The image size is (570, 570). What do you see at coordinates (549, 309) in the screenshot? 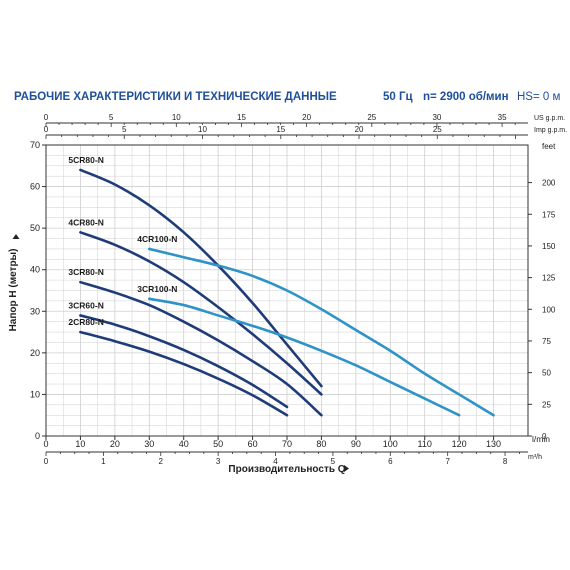
I see `feet-tick-label: 100` at bounding box center [549, 309].